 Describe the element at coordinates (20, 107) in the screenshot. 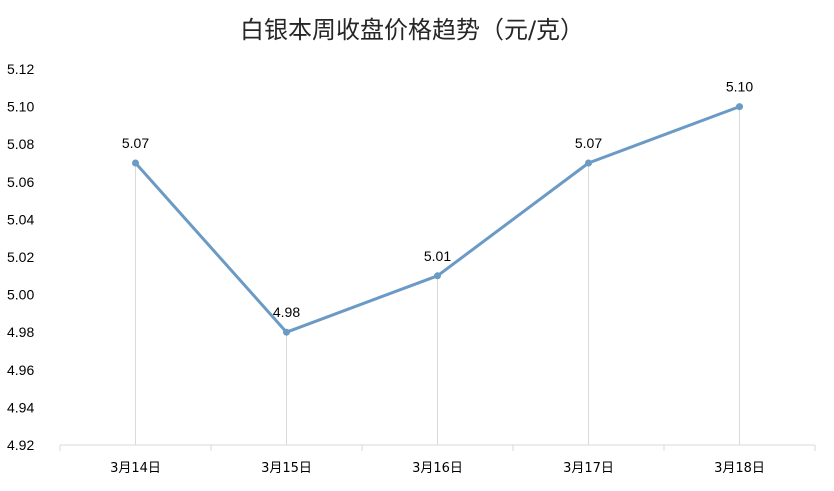

I see `y-tick-label: 5.10` at that location.